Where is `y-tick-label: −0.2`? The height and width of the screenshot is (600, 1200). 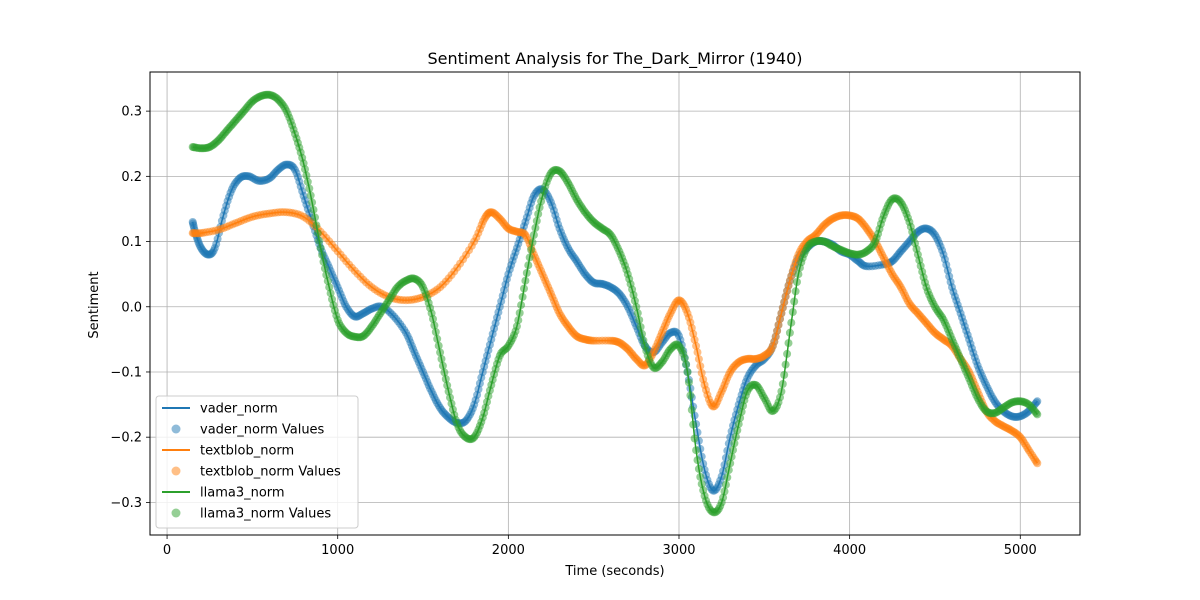
y-tick-label: −0.2 is located at coordinates (126, 438).